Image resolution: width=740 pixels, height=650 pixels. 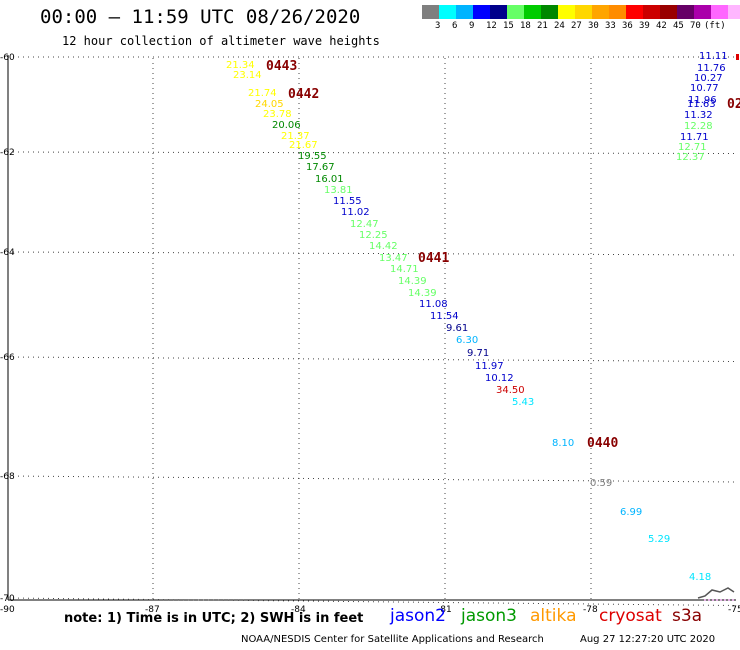 What do you see at coordinates (601, 483) in the screenshot?
I see `swh-value-label: 0.59` at bounding box center [601, 483].